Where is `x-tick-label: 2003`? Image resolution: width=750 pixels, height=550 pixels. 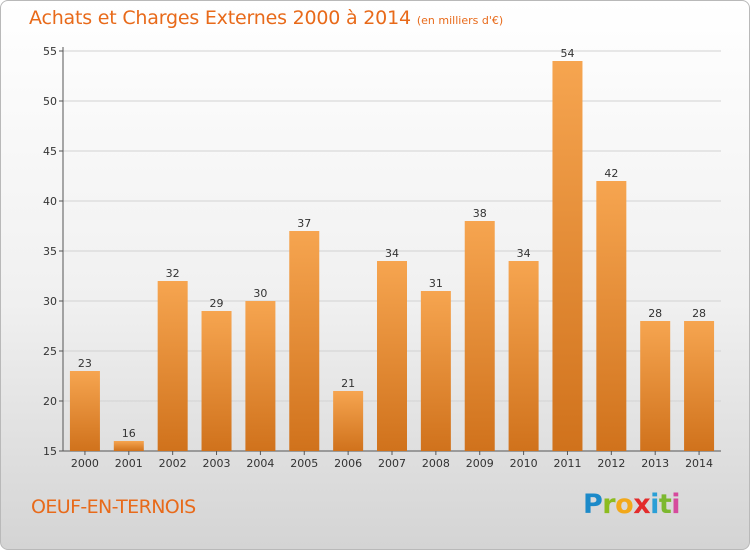 x-tick-label: 2003 is located at coordinates (217, 463).